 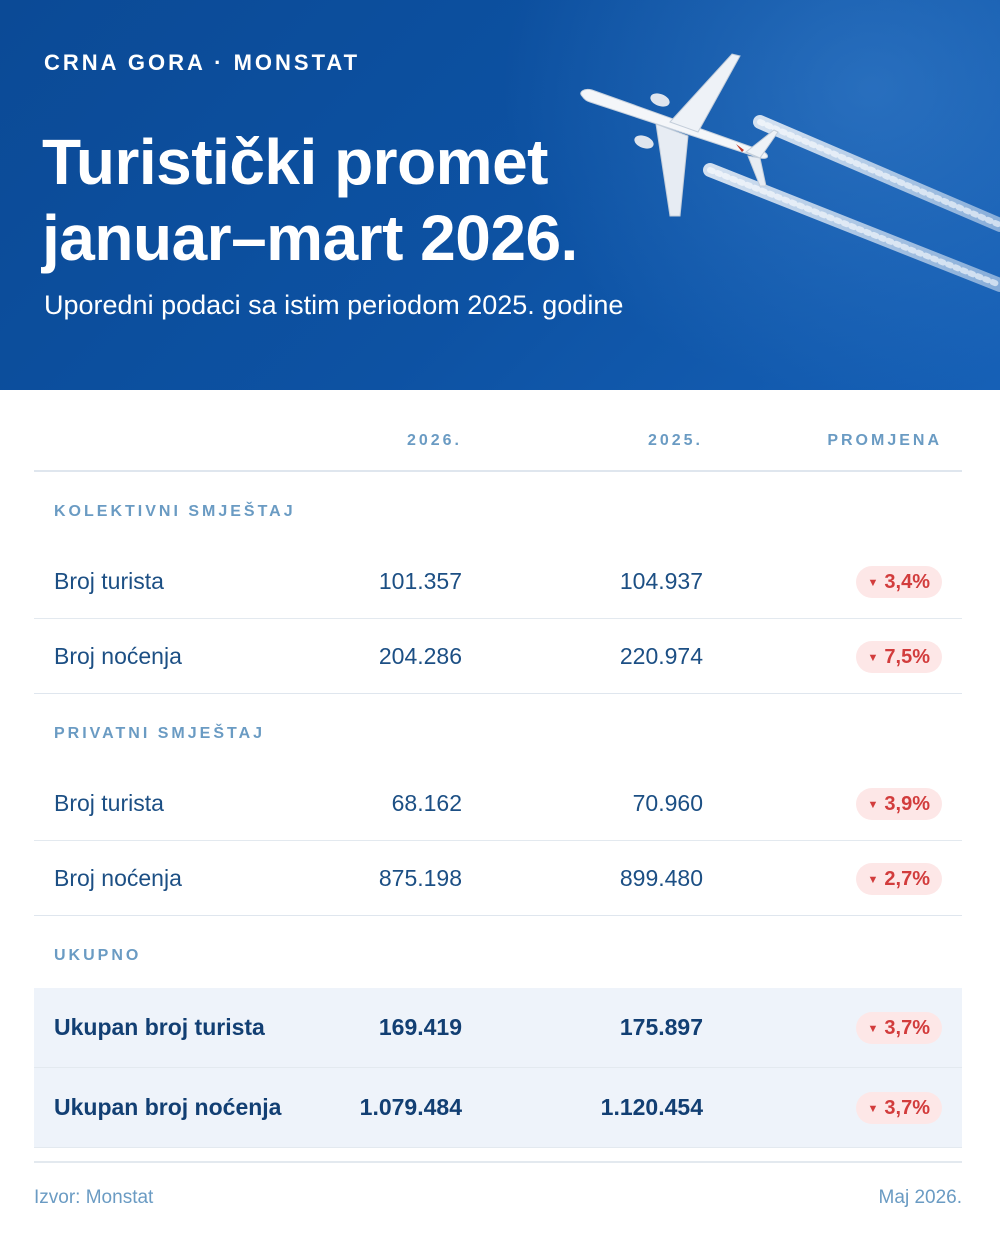 I want to click on value-2025: 70.960, so click(x=667, y=803).